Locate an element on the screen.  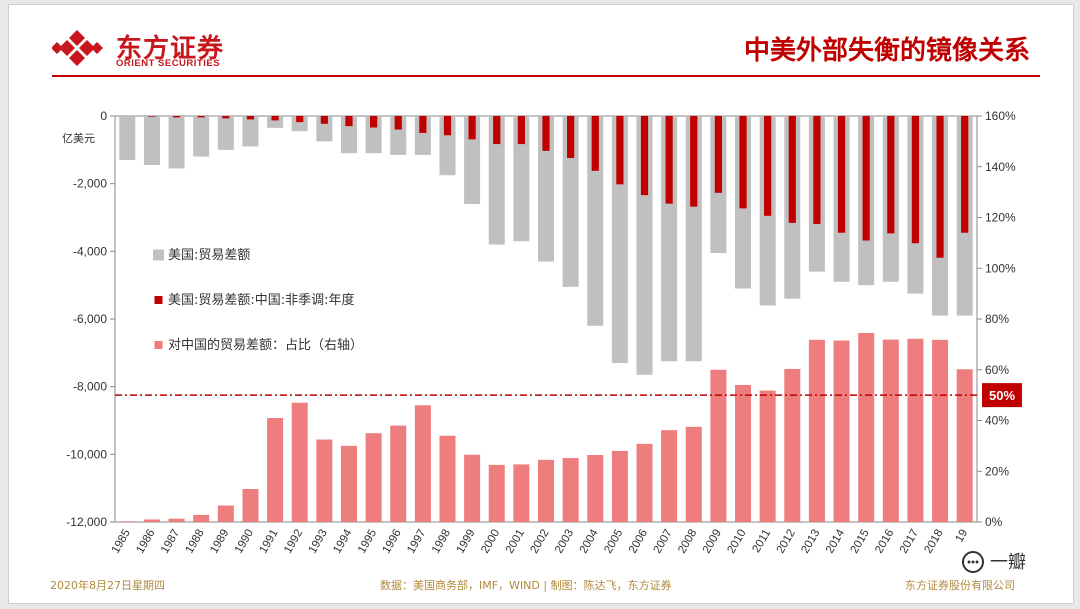
left-axis-tick-label: -12,000 is located at coordinates (86, 522).